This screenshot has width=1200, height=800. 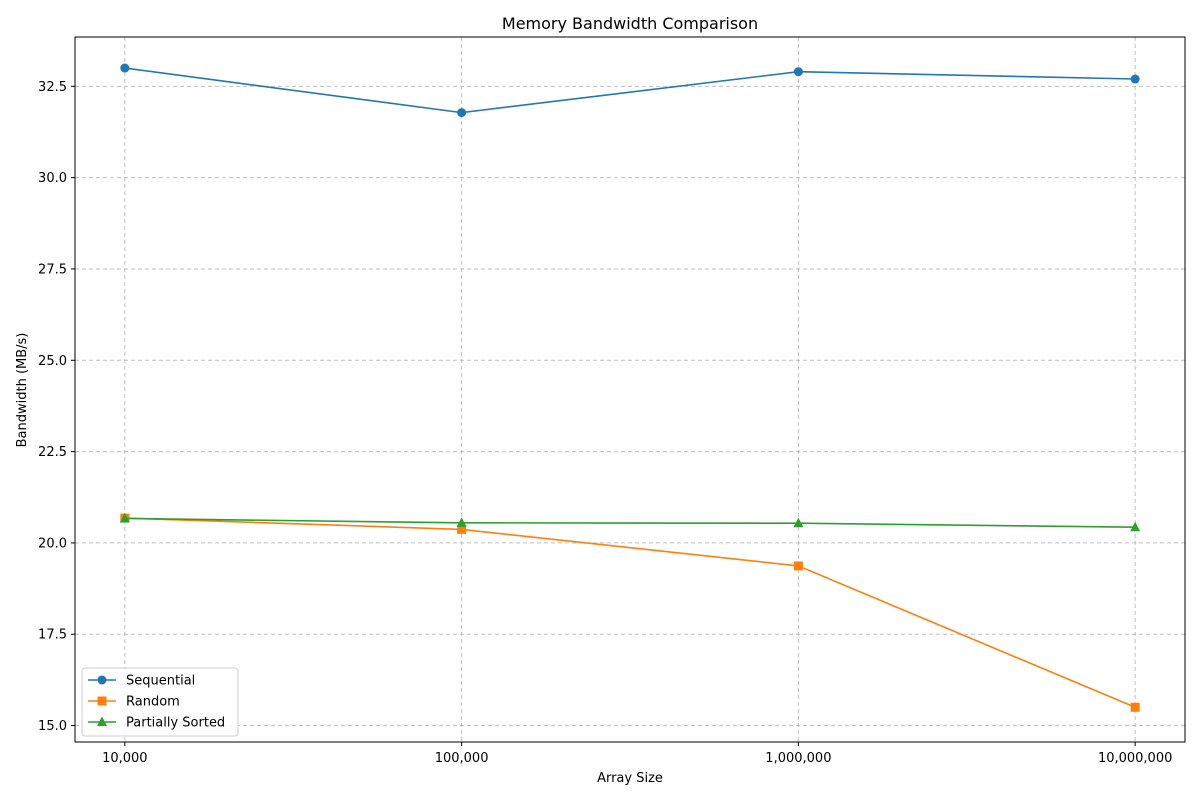 I want to click on legend-item-sequential: Sequential, so click(x=141, y=681).